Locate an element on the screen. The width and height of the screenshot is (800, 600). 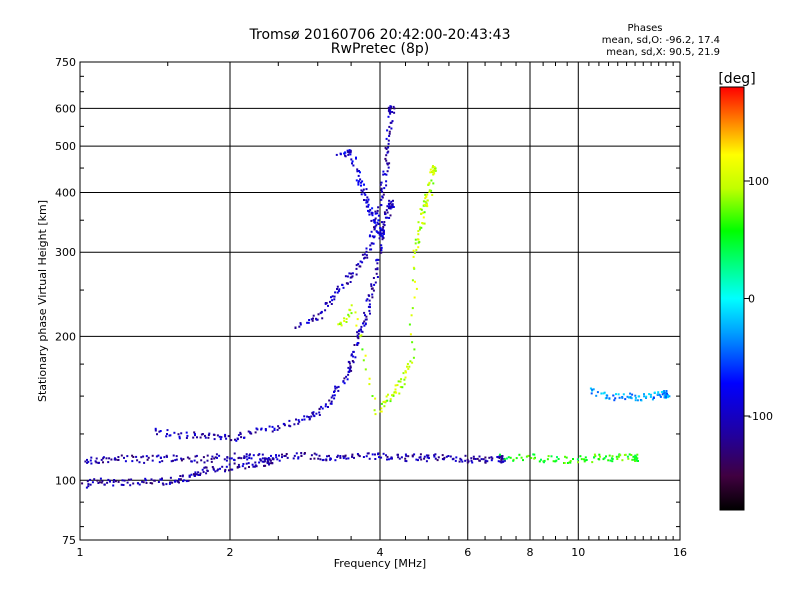
colorbar-tick-label: -100 is located at coordinates (760, 416).